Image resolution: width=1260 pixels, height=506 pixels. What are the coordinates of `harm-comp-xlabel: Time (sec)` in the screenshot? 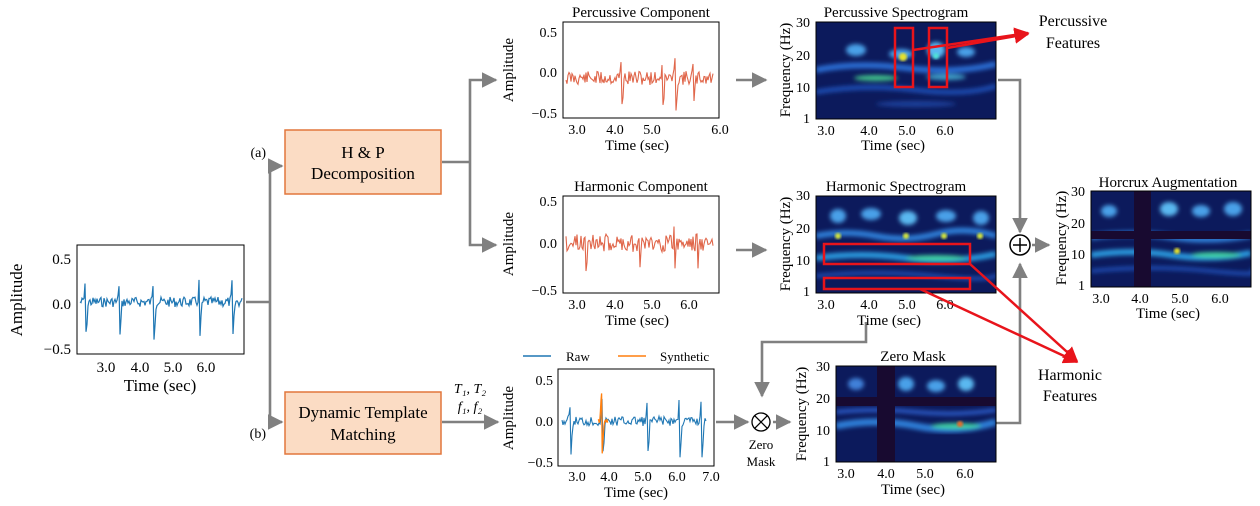 It's located at (637, 321).